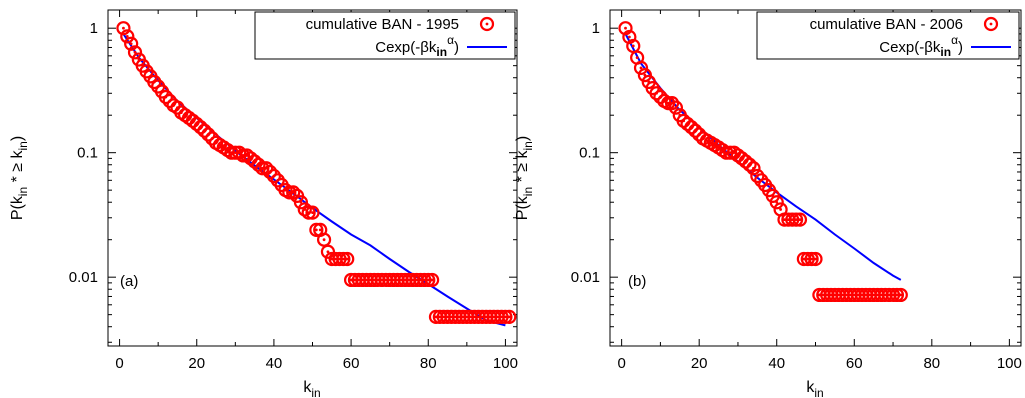  What do you see at coordinates (637, 281) in the screenshot?
I see `panel-tag: (b)` at bounding box center [637, 281].